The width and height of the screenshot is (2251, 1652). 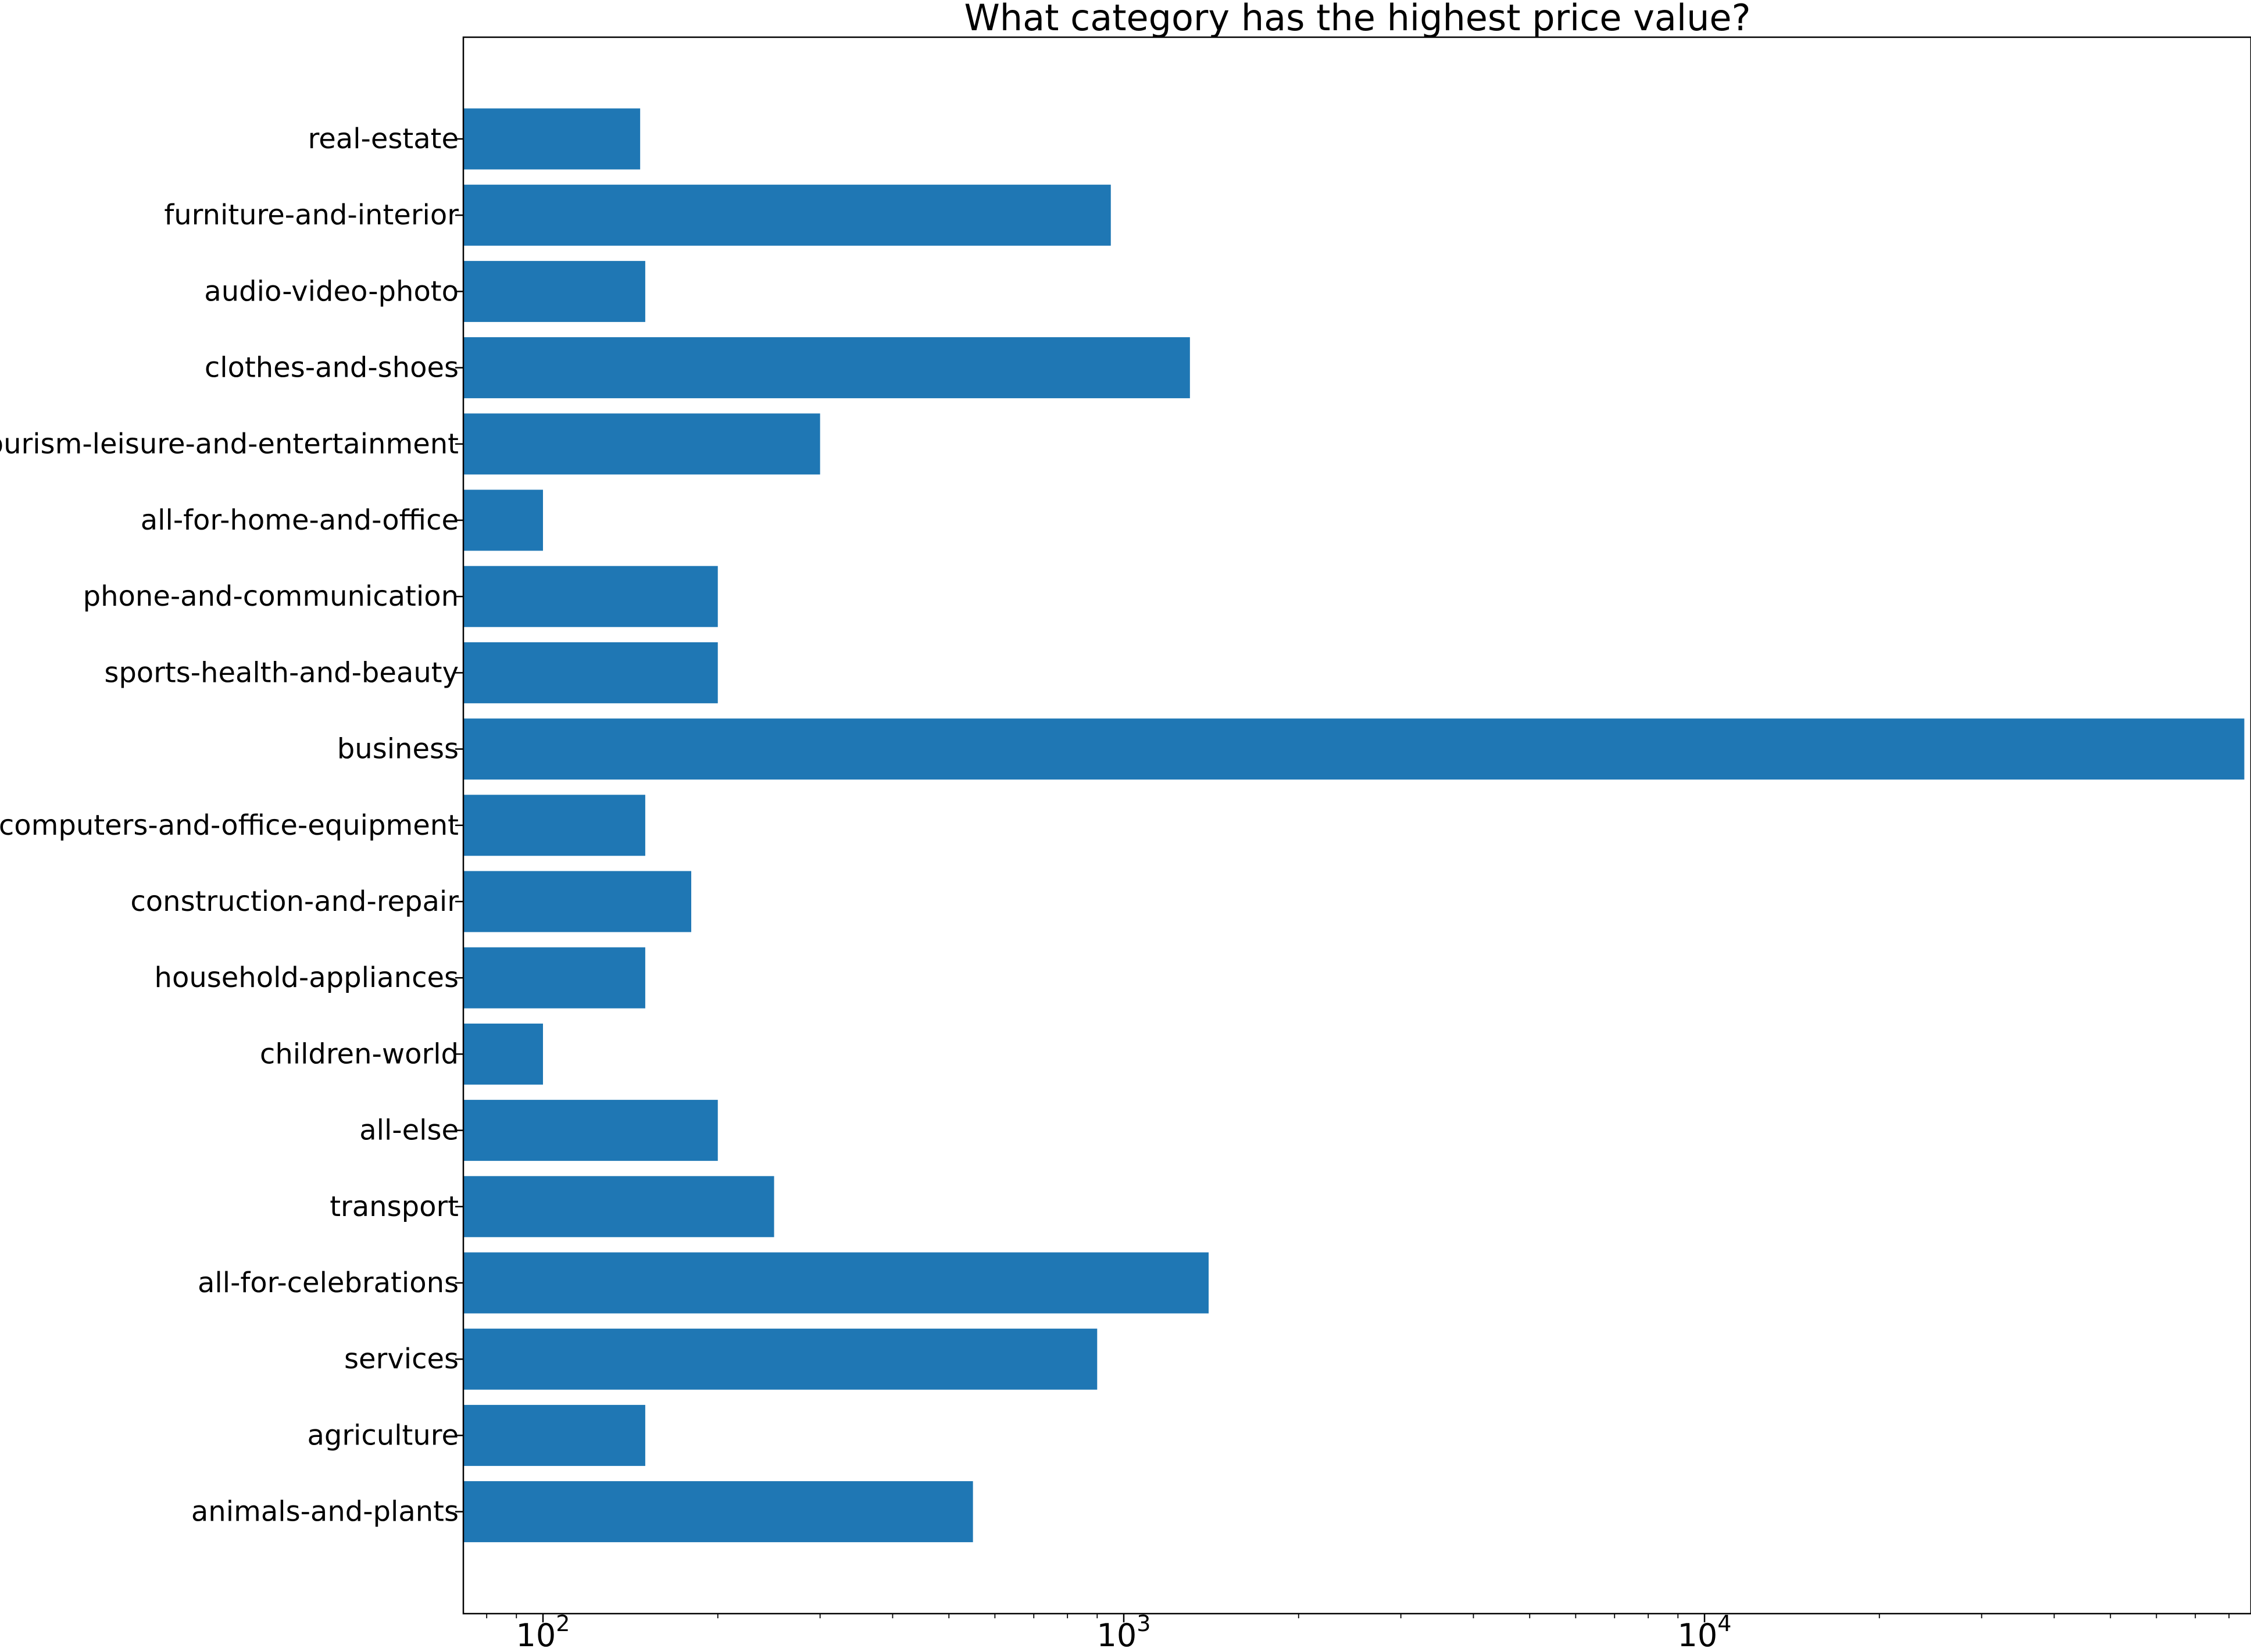 What do you see at coordinates (384, 139) in the screenshot?
I see `category-label: real-estate` at bounding box center [384, 139].